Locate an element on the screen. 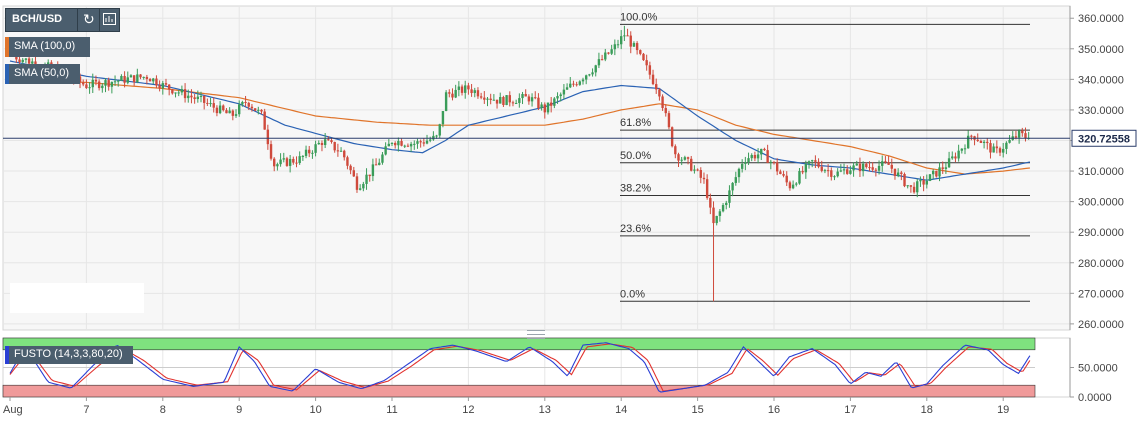 The width and height of the screenshot is (1139, 429). price-tick-label: 310.0000 is located at coordinates (1101, 172).